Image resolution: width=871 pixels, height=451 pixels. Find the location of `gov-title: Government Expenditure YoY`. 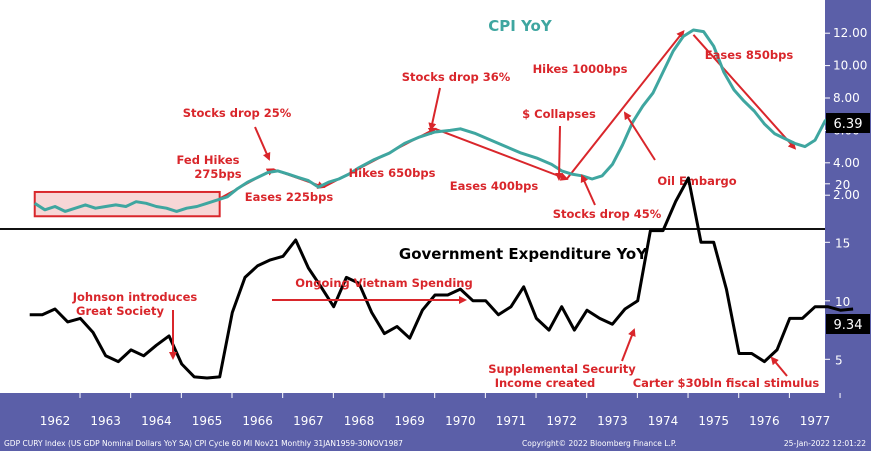

gov-title: Government Expenditure YoY is located at coordinates (523, 254).